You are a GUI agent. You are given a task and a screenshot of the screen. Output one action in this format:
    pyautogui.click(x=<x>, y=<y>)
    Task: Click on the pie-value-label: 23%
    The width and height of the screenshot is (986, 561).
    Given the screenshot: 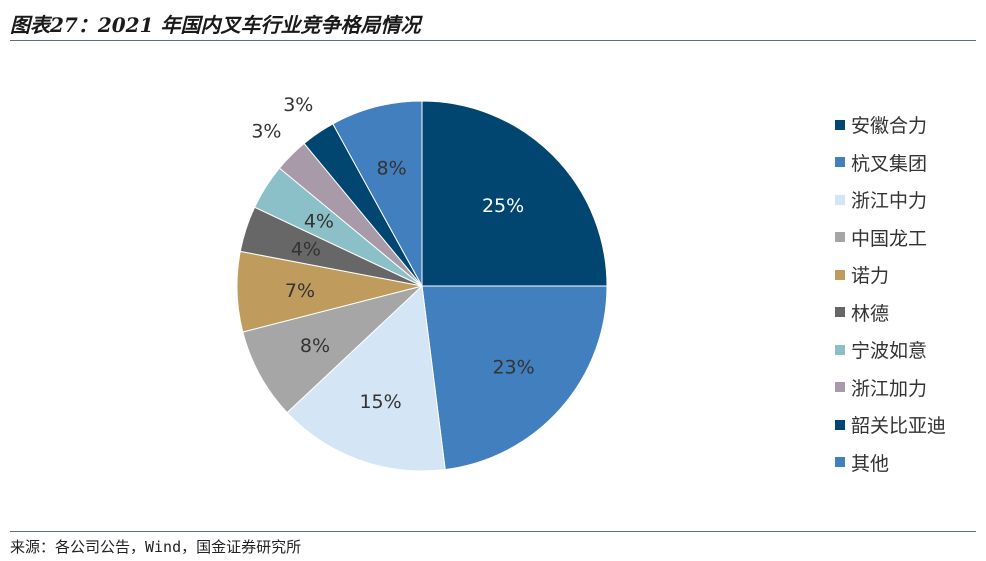 What is the action you would take?
    pyautogui.click(x=513, y=368)
    